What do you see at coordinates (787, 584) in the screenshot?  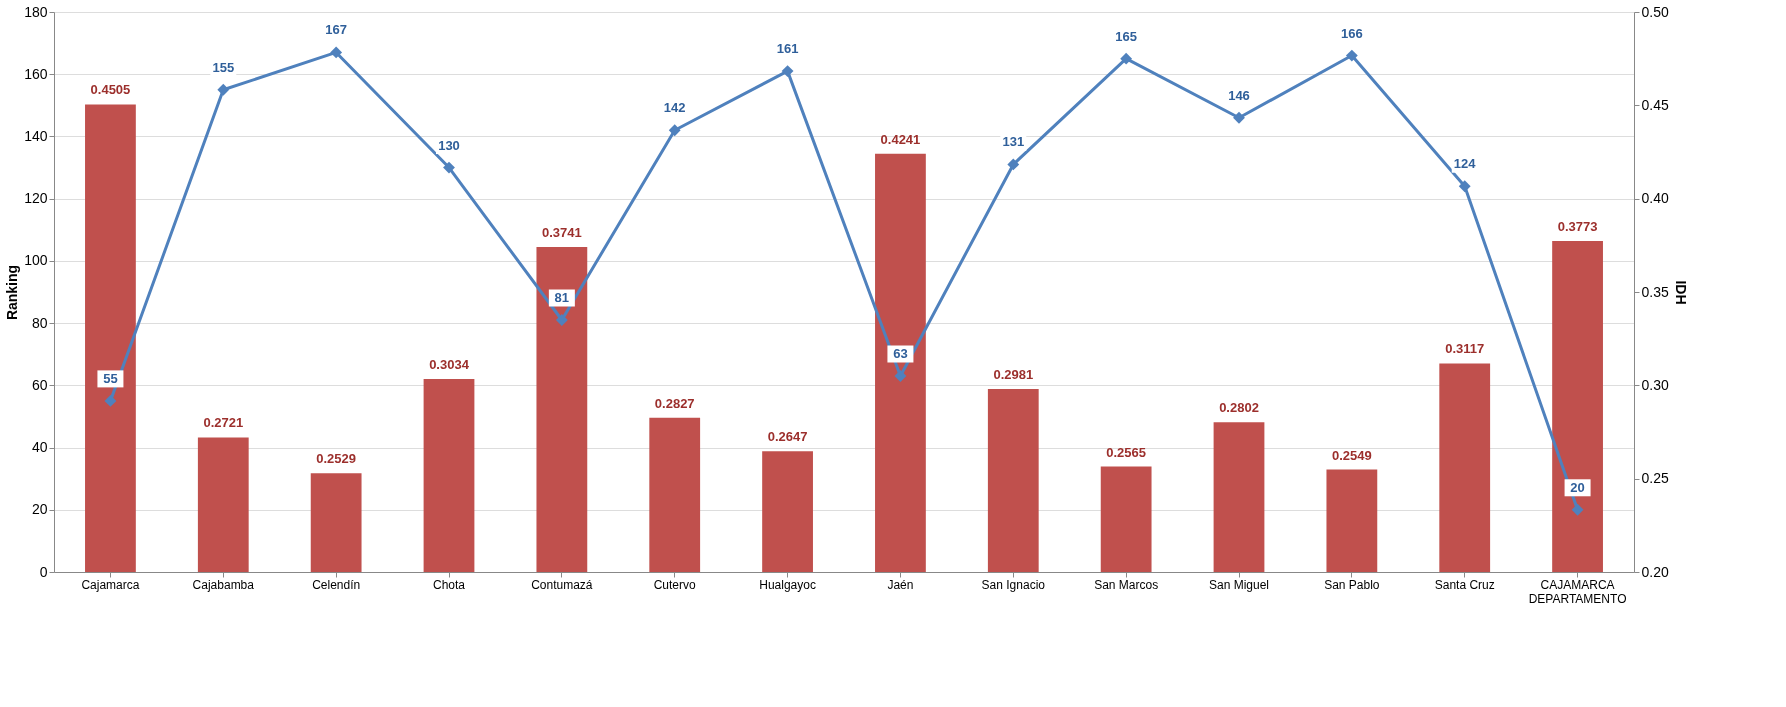 I see `x-tick-label: Hualgayoc` at bounding box center [787, 584].